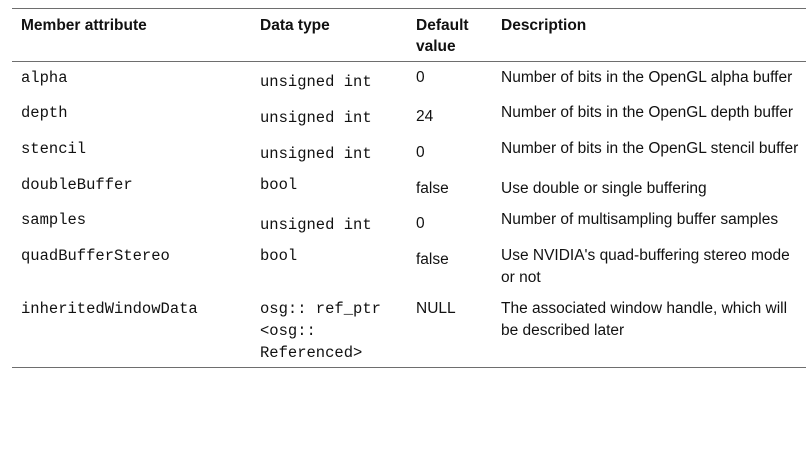  What do you see at coordinates (449, 35) in the screenshot?
I see `header-default-value: Default value` at bounding box center [449, 35].